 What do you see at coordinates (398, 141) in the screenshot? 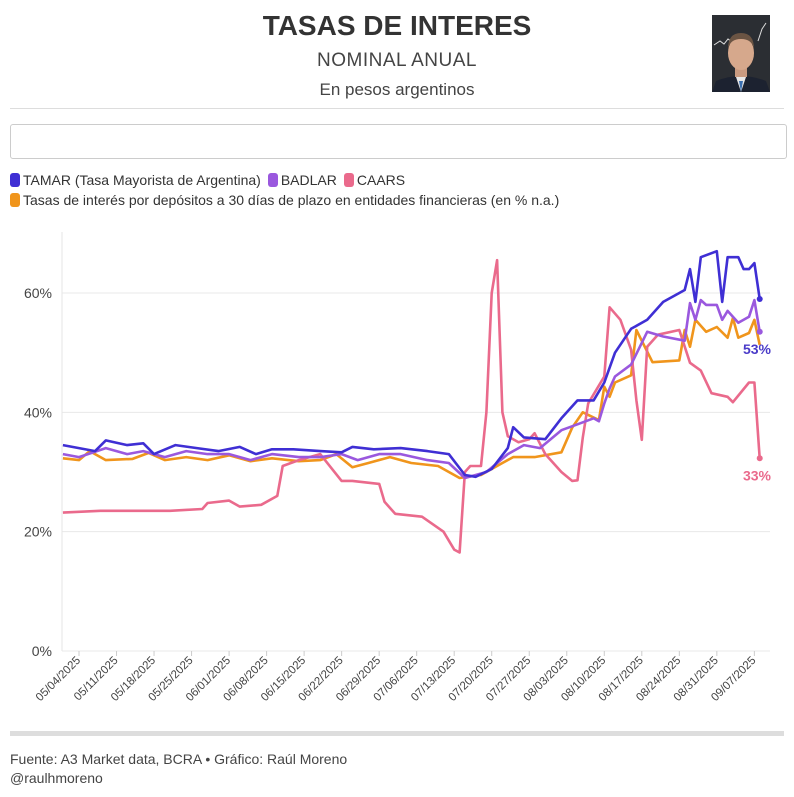
I see `search-input` at bounding box center [398, 141].